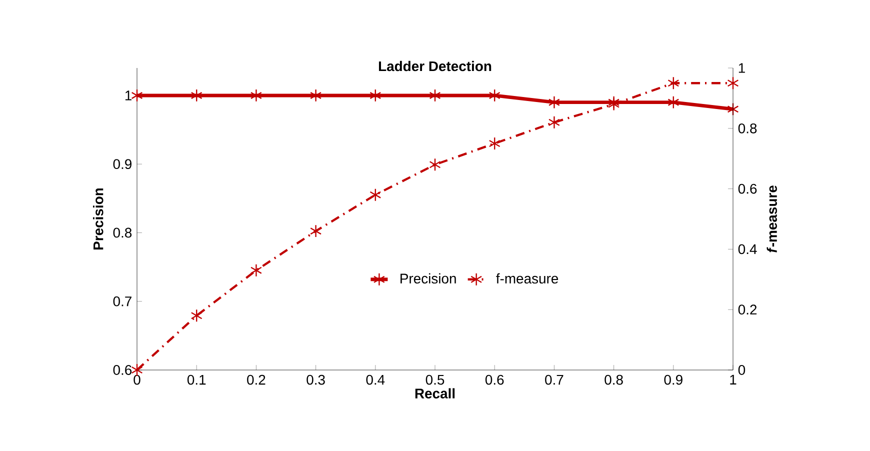 The width and height of the screenshot is (870, 451). What do you see at coordinates (256, 379) in the screenshot?
I see `x-tick-label: 0.2` at bounding box center [256, 379].